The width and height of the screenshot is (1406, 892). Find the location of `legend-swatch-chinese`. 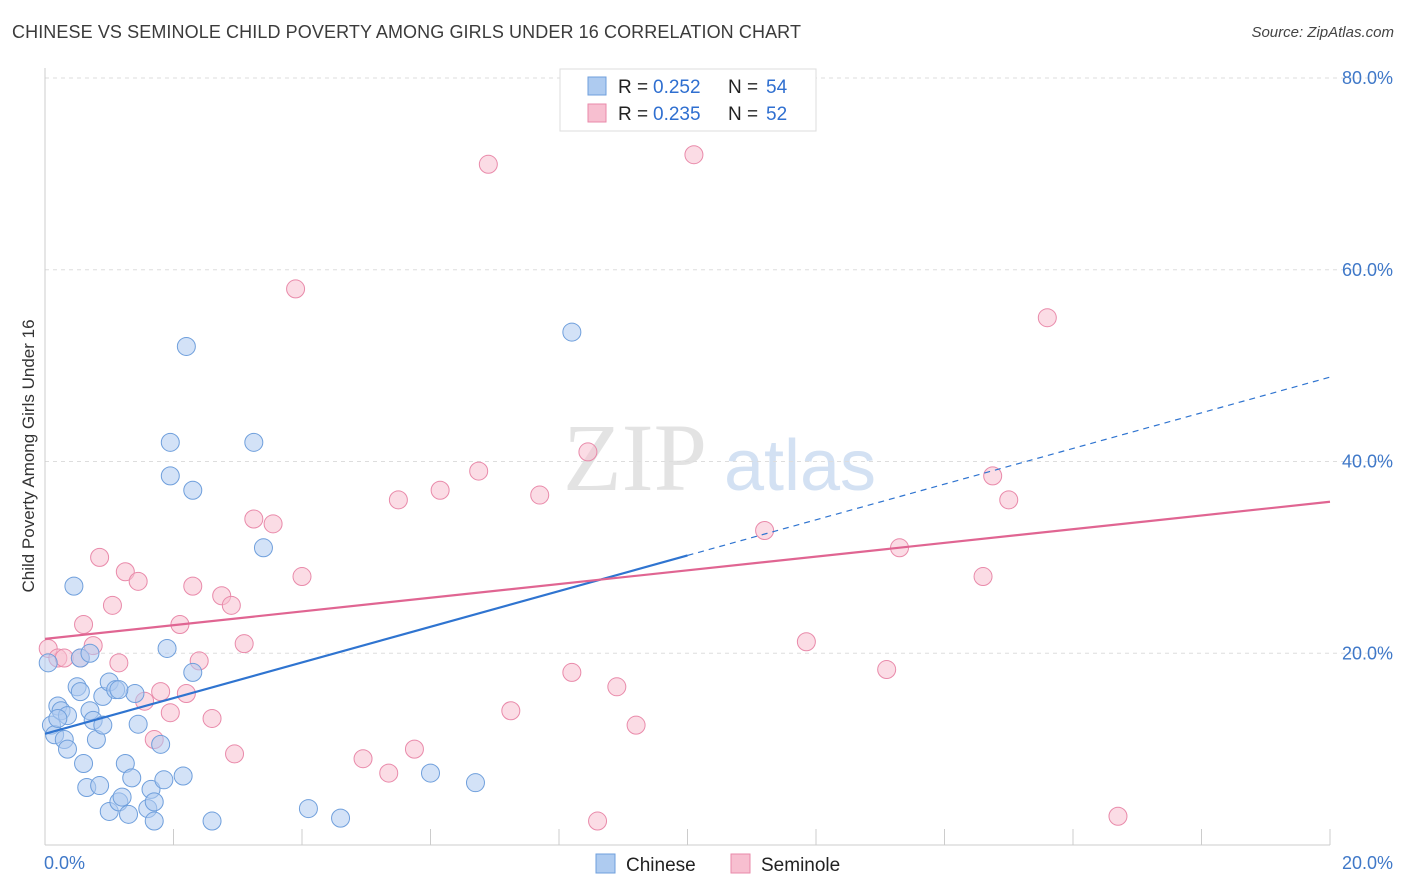

legend-swatch-chinese is located at coordinates (597, 86).